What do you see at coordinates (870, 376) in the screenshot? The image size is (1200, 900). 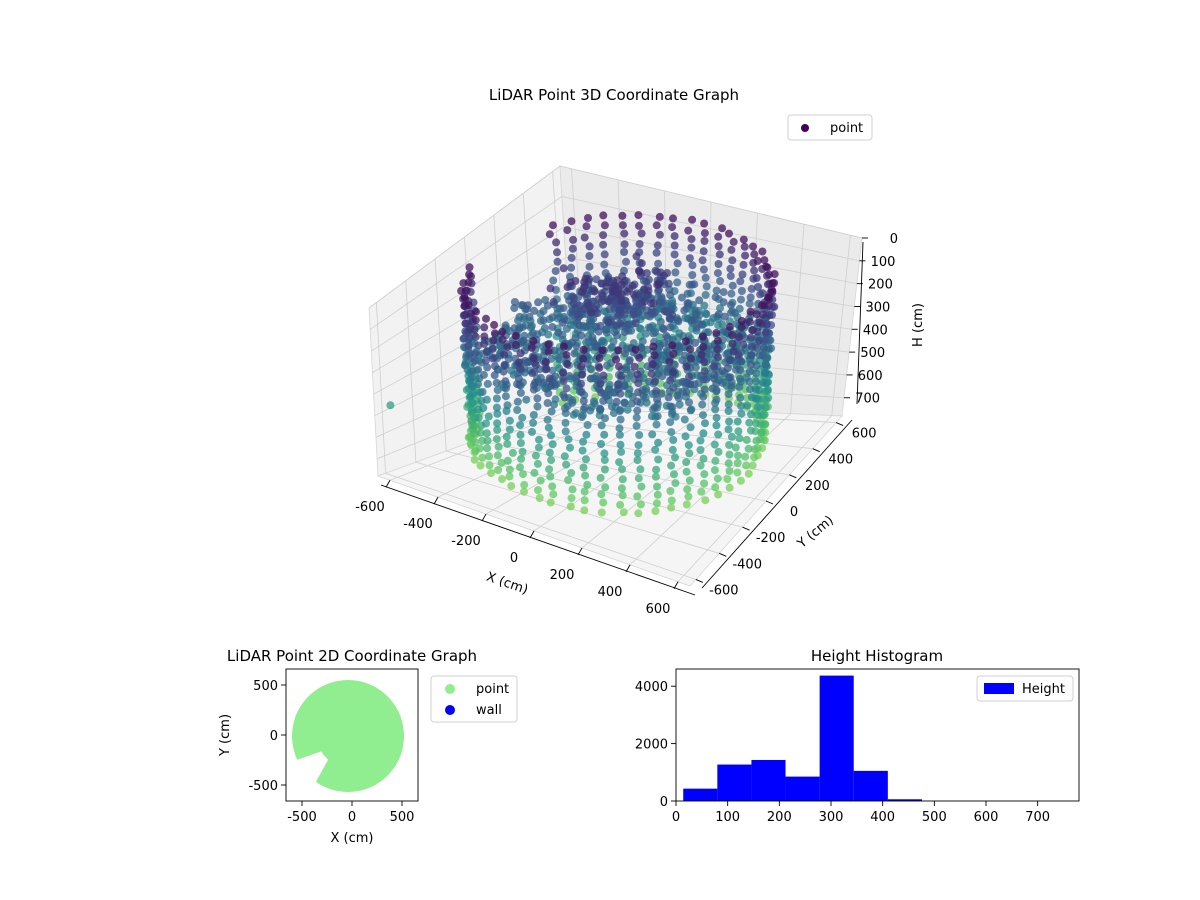 I see `z-tick-label: 600` at bounding box center [870, 376].